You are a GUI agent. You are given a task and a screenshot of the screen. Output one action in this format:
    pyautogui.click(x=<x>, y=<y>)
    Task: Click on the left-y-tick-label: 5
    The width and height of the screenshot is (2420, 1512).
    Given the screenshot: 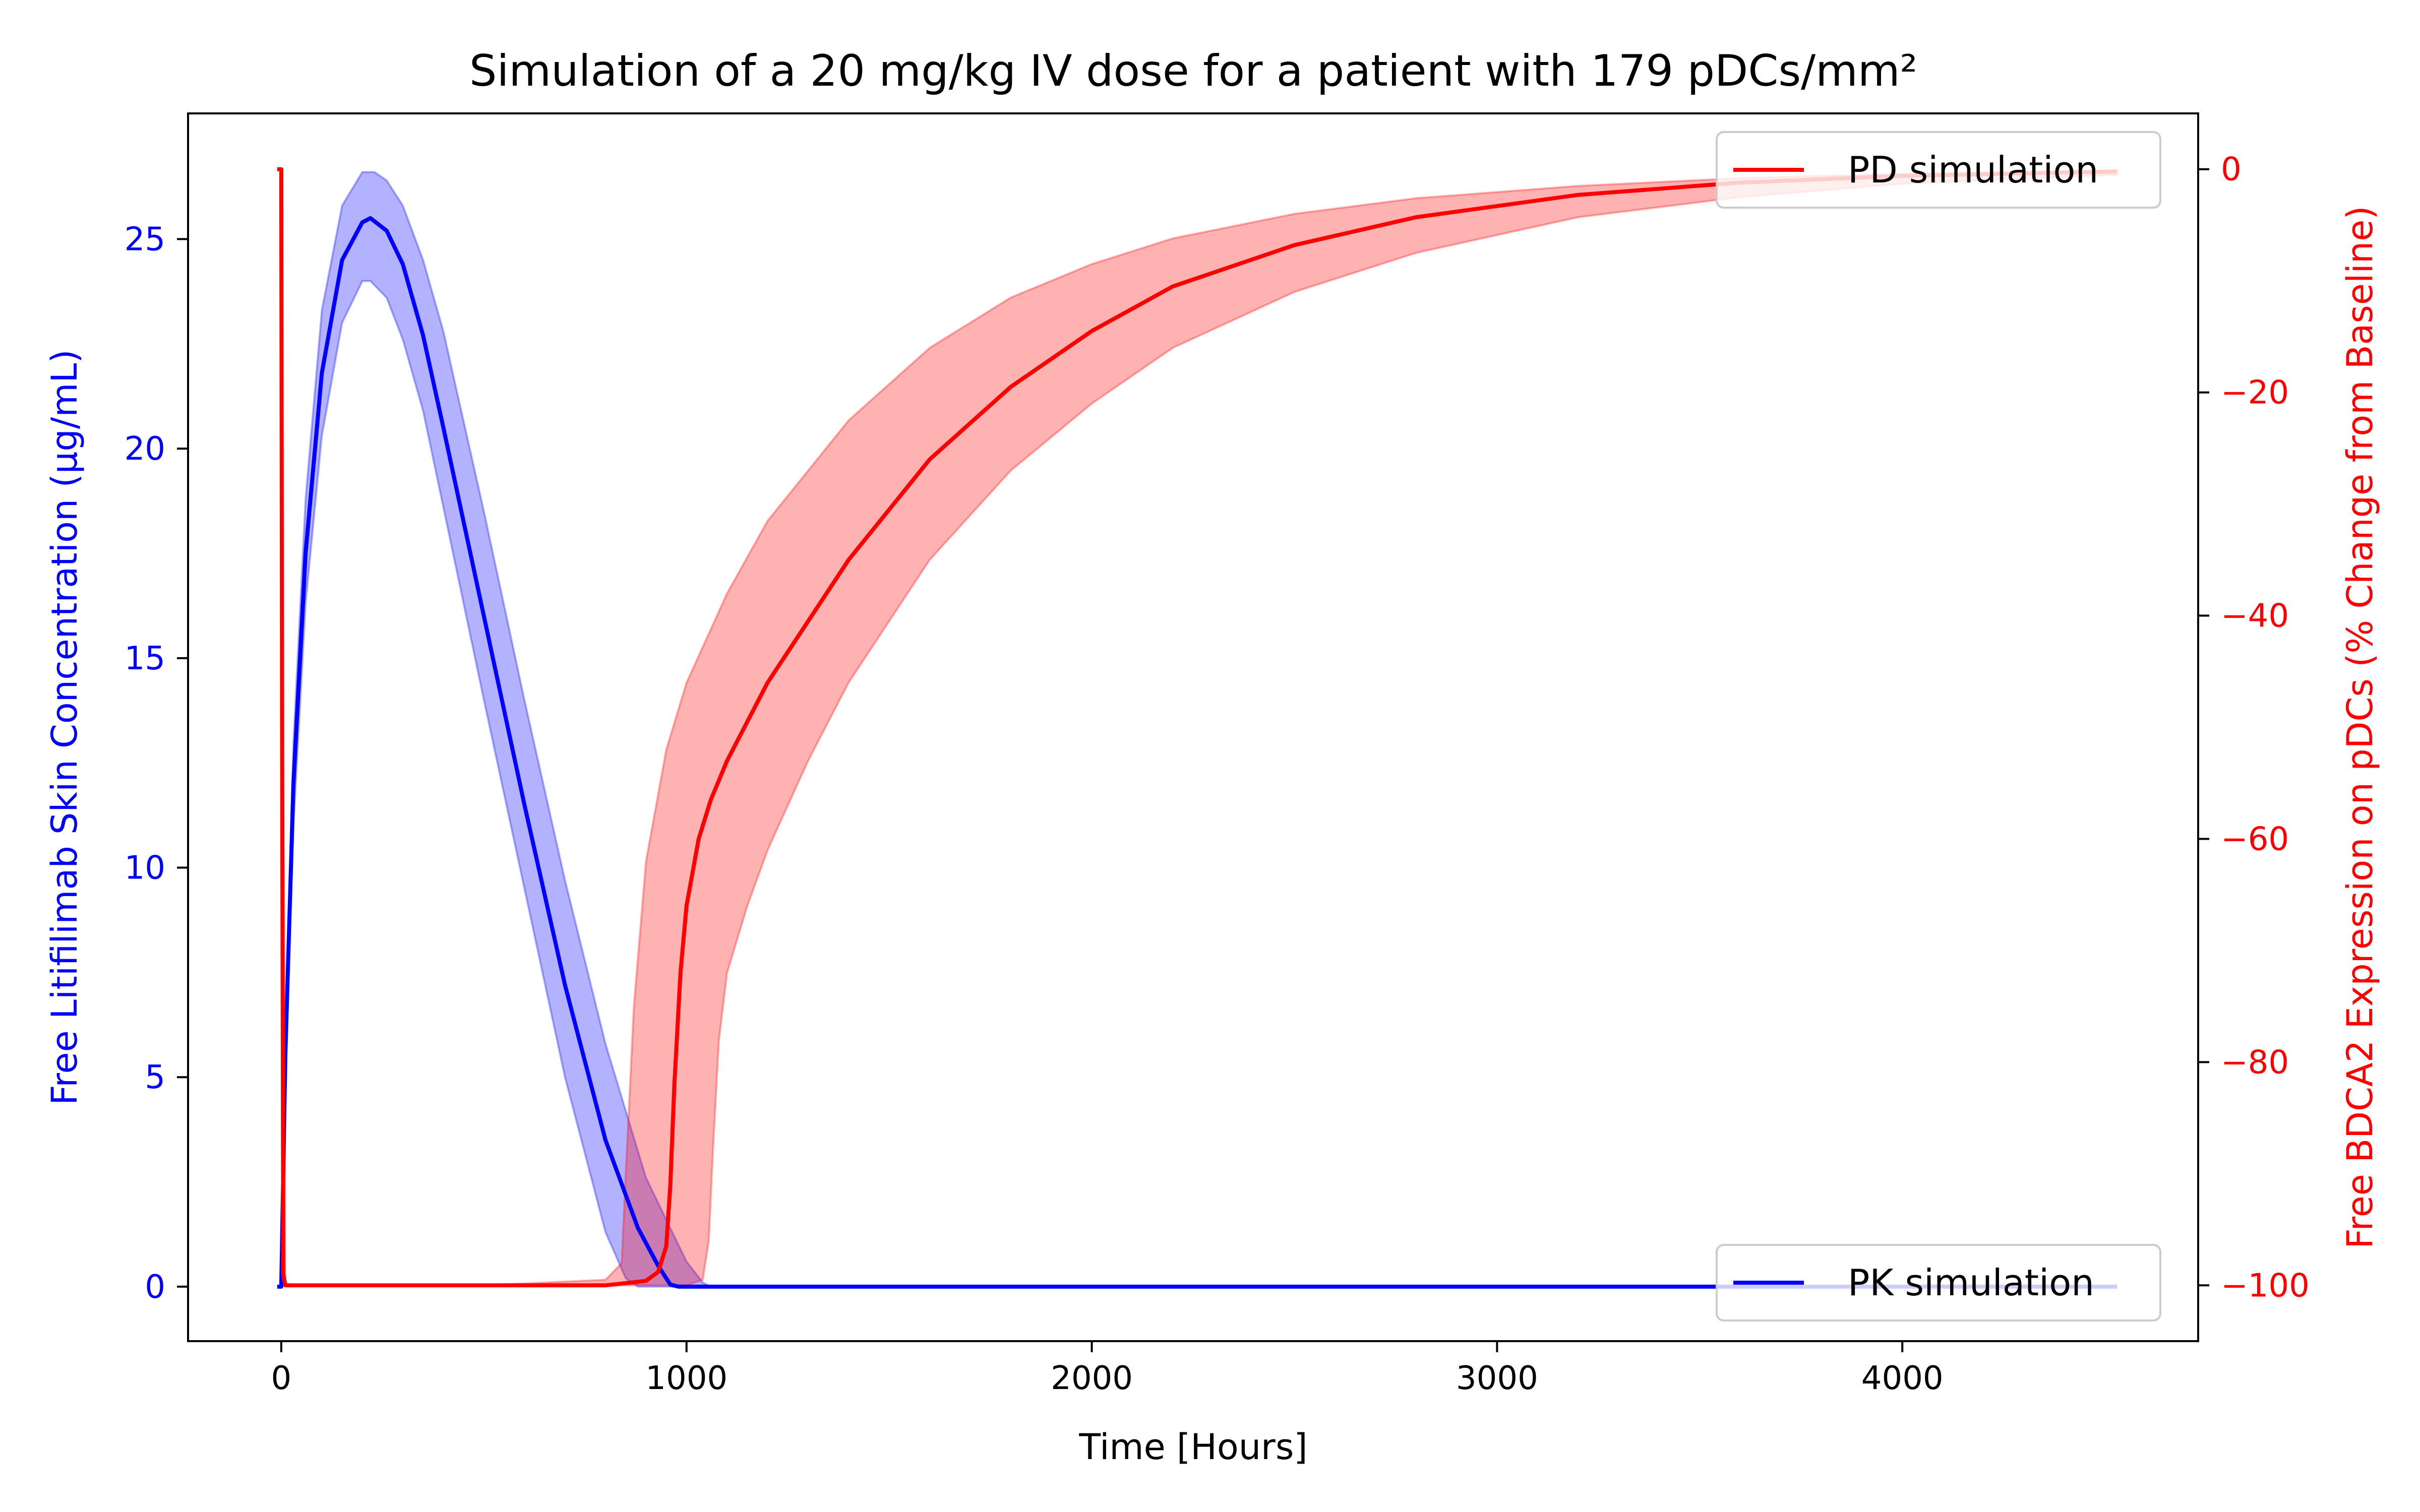 What is the action you would take?
    pyautogui.click(x=155, y=1077)
    